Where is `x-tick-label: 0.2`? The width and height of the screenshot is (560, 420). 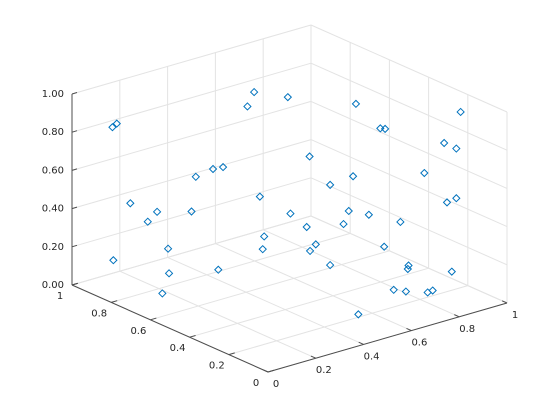
x-tick-label: 0.2 is located at coordinates (324, 370).